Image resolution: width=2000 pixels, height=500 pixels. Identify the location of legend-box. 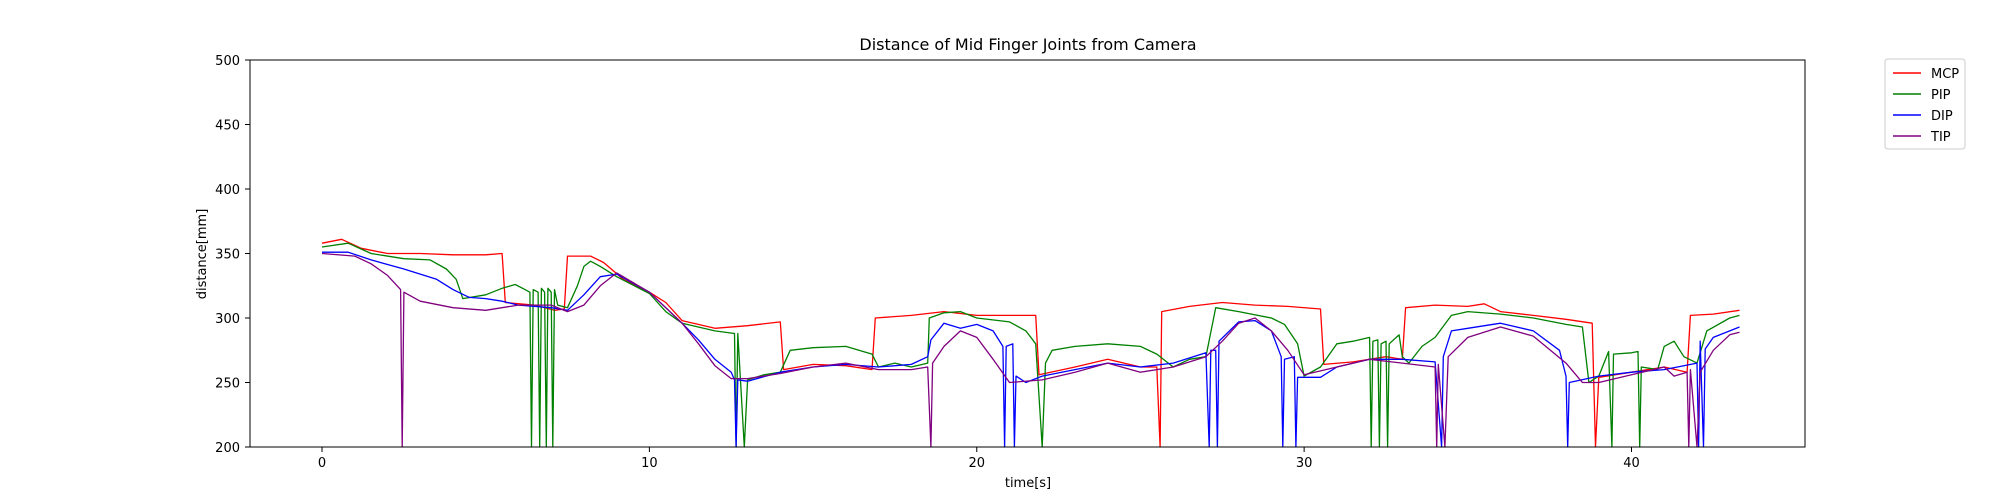
(1925, 104).